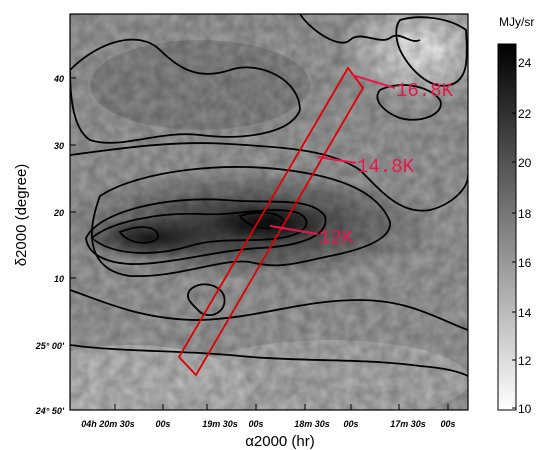 Image resolution: width=536 pixels, height=450 pixels. Describe the element at coordinates (21, 215) in the screenshot. I see `y-axis-title: δ2000 (degree)` at that location.